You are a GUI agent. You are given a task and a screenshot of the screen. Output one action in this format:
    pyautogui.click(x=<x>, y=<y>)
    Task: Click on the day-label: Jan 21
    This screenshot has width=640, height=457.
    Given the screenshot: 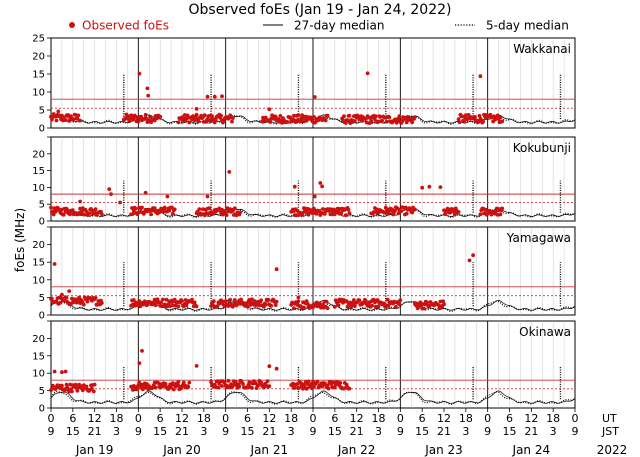 What is the action you would take?
    pyautogui.click(x=269, y=450)
    